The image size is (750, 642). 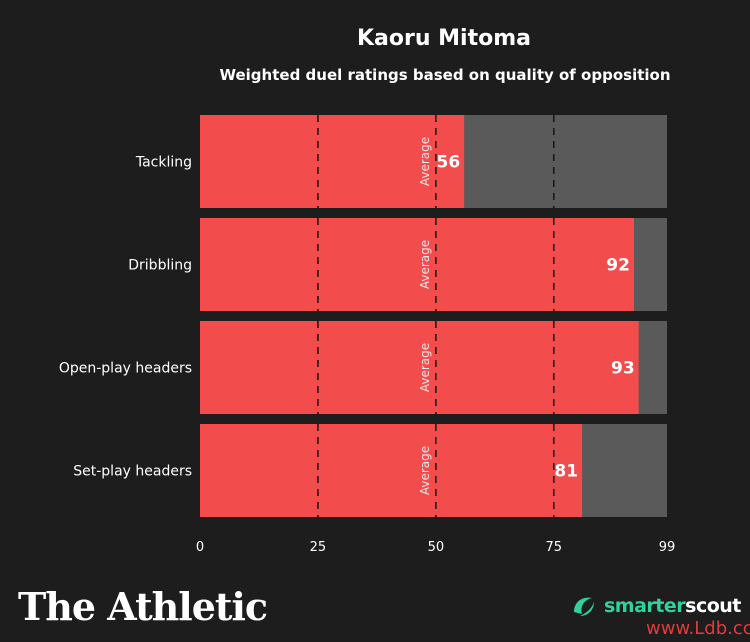 I want to click on smarterscout-logo: smarterscout, so click(x=655, y=606).